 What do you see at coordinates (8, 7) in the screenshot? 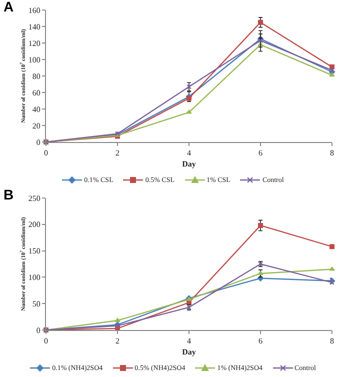
I see `chart-title: A` at bounding box center [8, 7].